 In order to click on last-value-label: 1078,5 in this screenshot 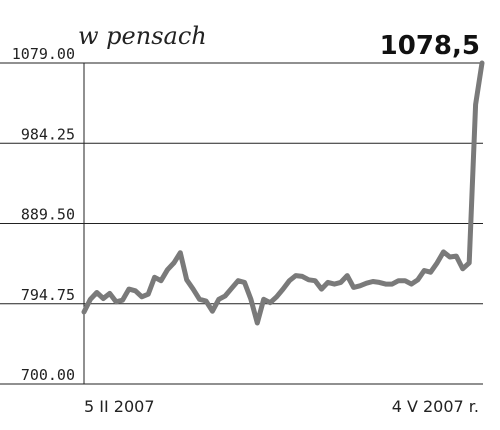, I will do `click(430, 46)`.